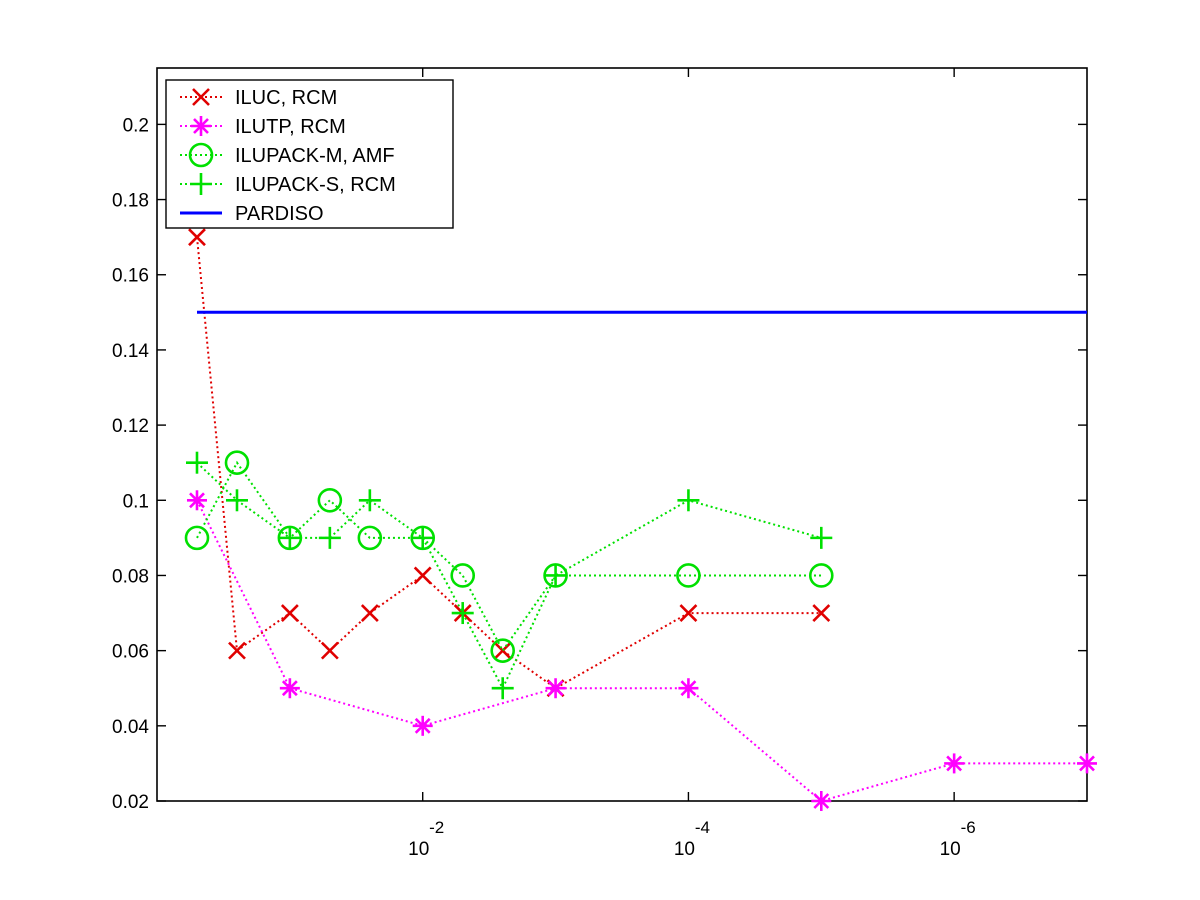 Image resolution: width=1200 pixels, height=900 pixels. I want to click on legend-item: ILUPACK-M, AMF, so click(287, 155).